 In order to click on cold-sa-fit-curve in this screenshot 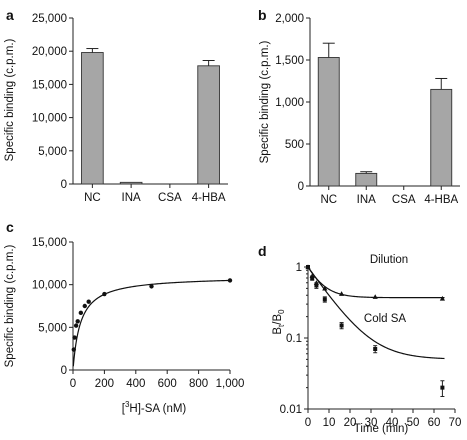, I will do `click(376, 313)`.